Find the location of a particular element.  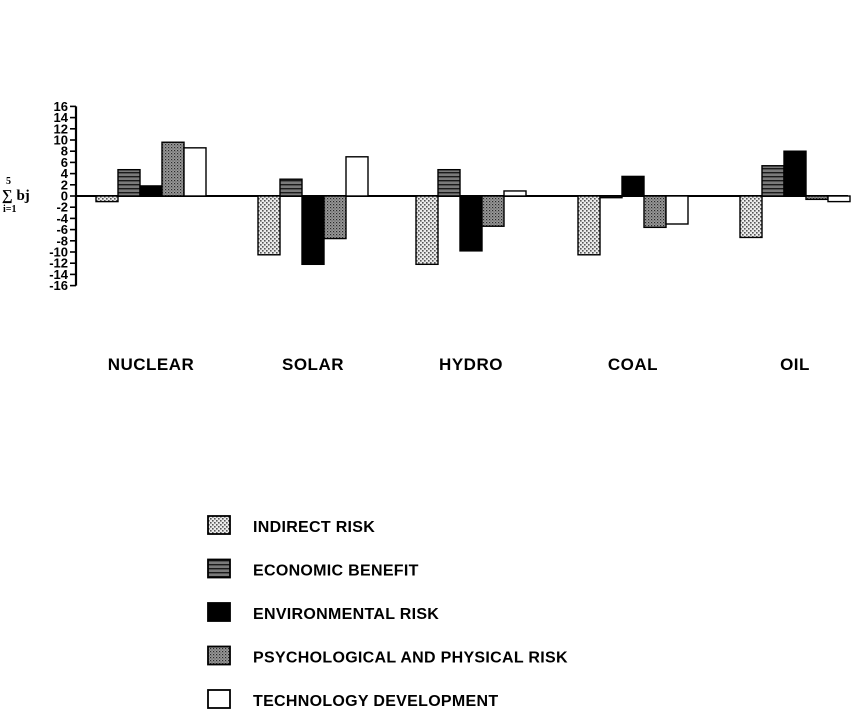

y-tick-label: 6 is located at coordinates (64, 162).